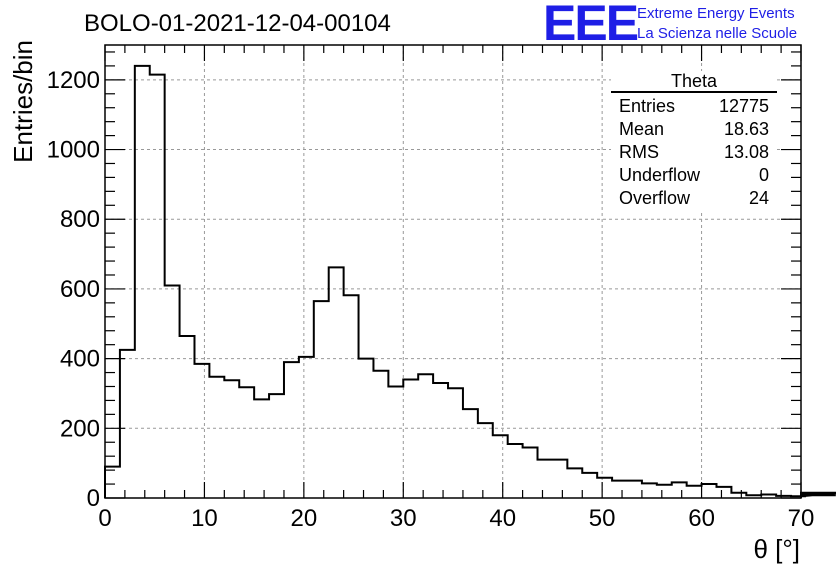  Describe the element at coordinates (456, 518) in the screenshot. I see `x-tick-labels: 0 10 20 30 40 50 60 70` at that location.